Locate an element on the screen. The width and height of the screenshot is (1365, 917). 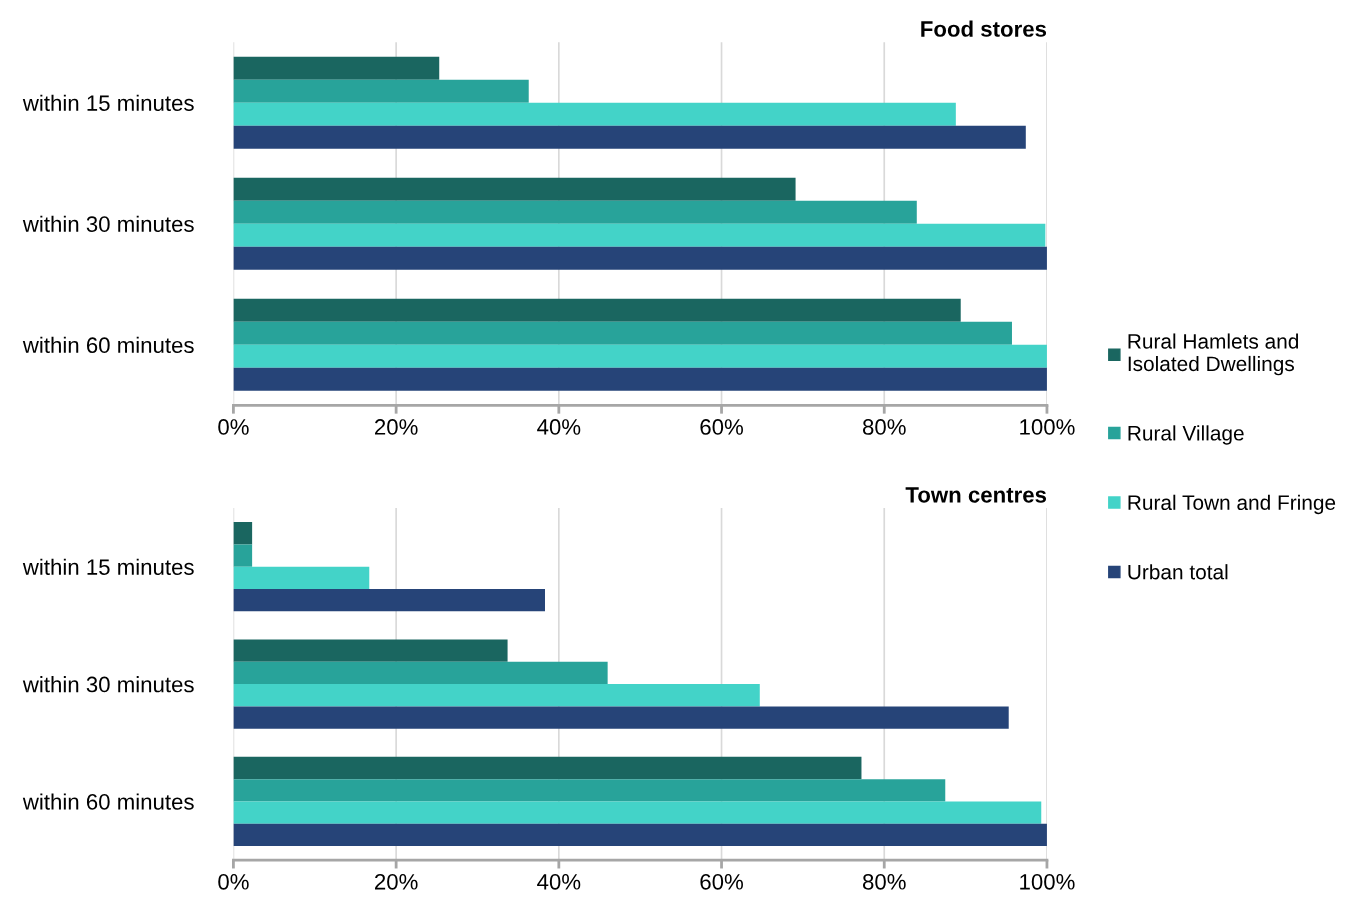
legend-label: Rural Village is located at coordinates (1186, 435).